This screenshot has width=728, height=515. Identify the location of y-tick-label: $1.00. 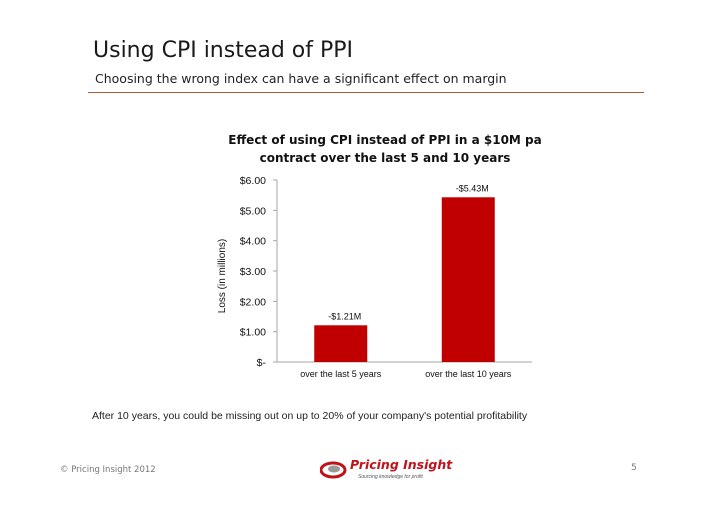
(253, 333).